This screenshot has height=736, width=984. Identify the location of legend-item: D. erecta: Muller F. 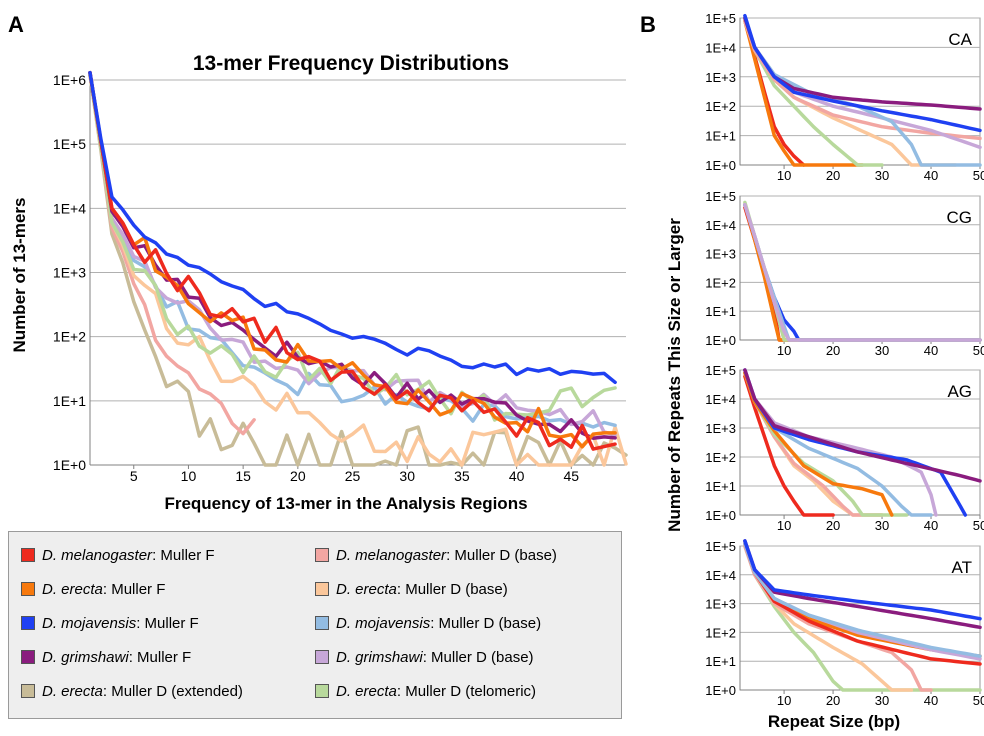
(93, 589).